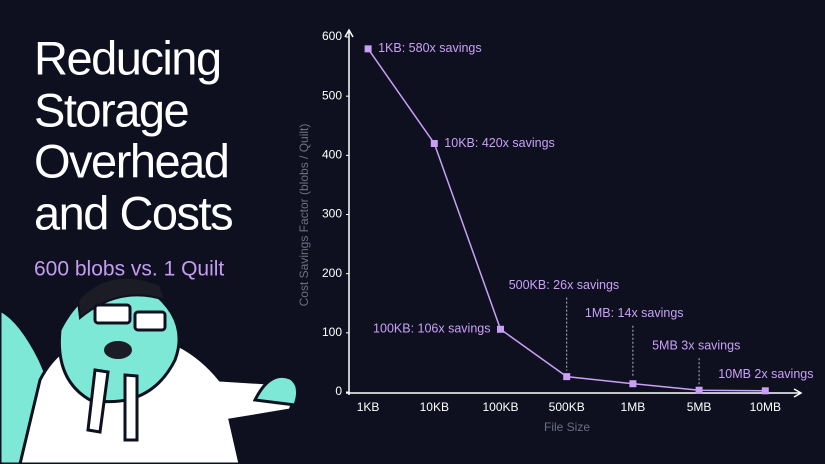 The height and width of the screenshot is (464, 825). I want to click on data-label: 1MB: 14x savings, so click(634, 313).